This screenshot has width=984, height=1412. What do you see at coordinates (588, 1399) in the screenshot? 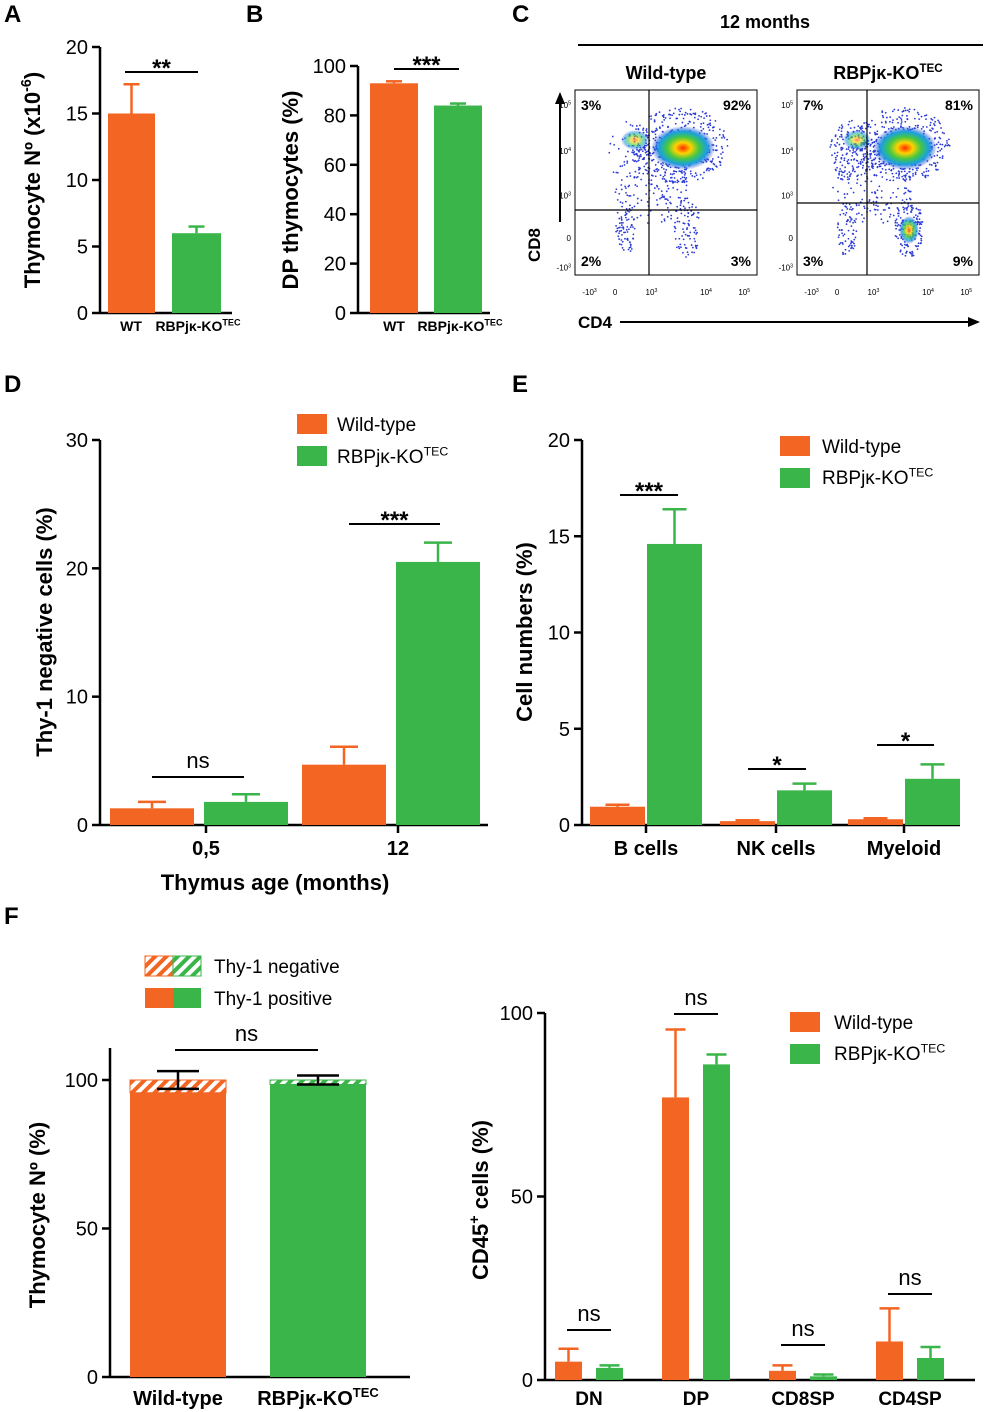
I see `x-tick-label: DN` at bounding box center [588, 1399].